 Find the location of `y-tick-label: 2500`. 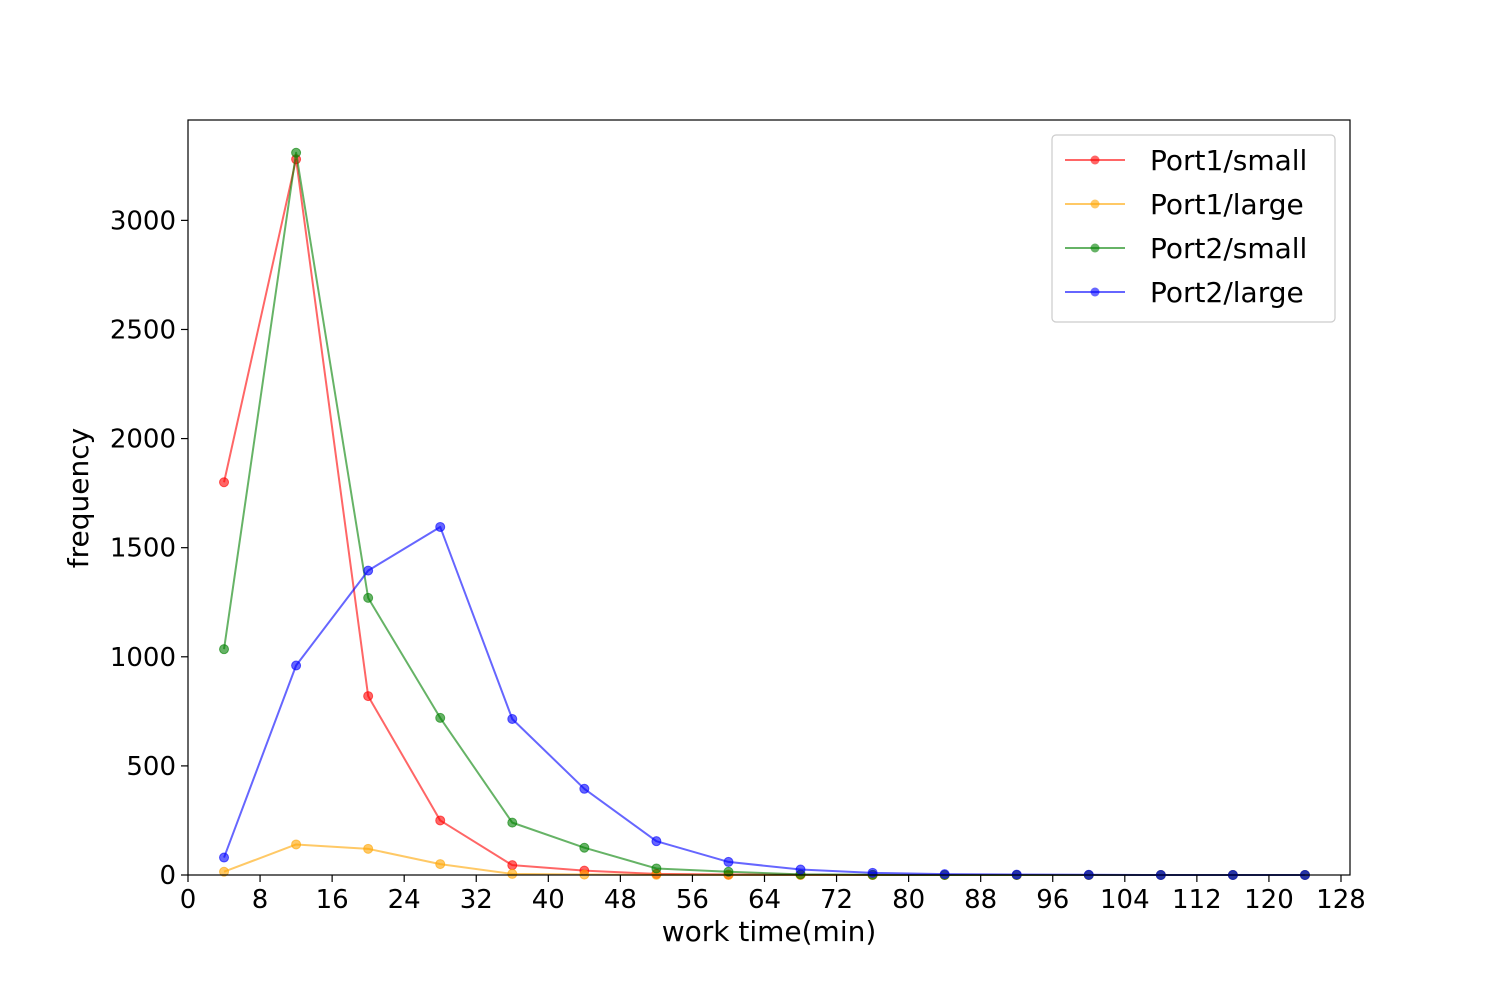

y-tick-label: 2500 is located at coordinates (143, 330).